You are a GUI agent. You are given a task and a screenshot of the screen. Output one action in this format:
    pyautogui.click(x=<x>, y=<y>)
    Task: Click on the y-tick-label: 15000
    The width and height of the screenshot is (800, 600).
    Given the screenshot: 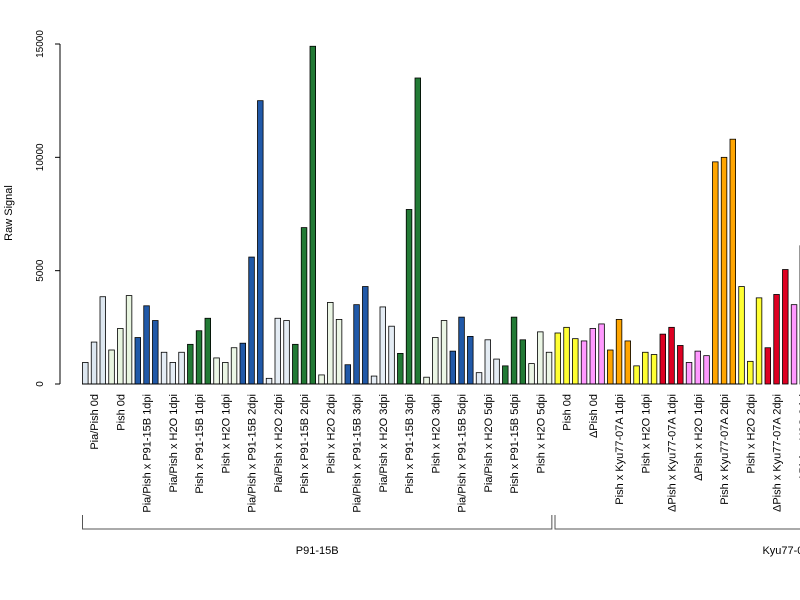 What is the action you would take?
    pyautogui.click(x=40, y=44)
    